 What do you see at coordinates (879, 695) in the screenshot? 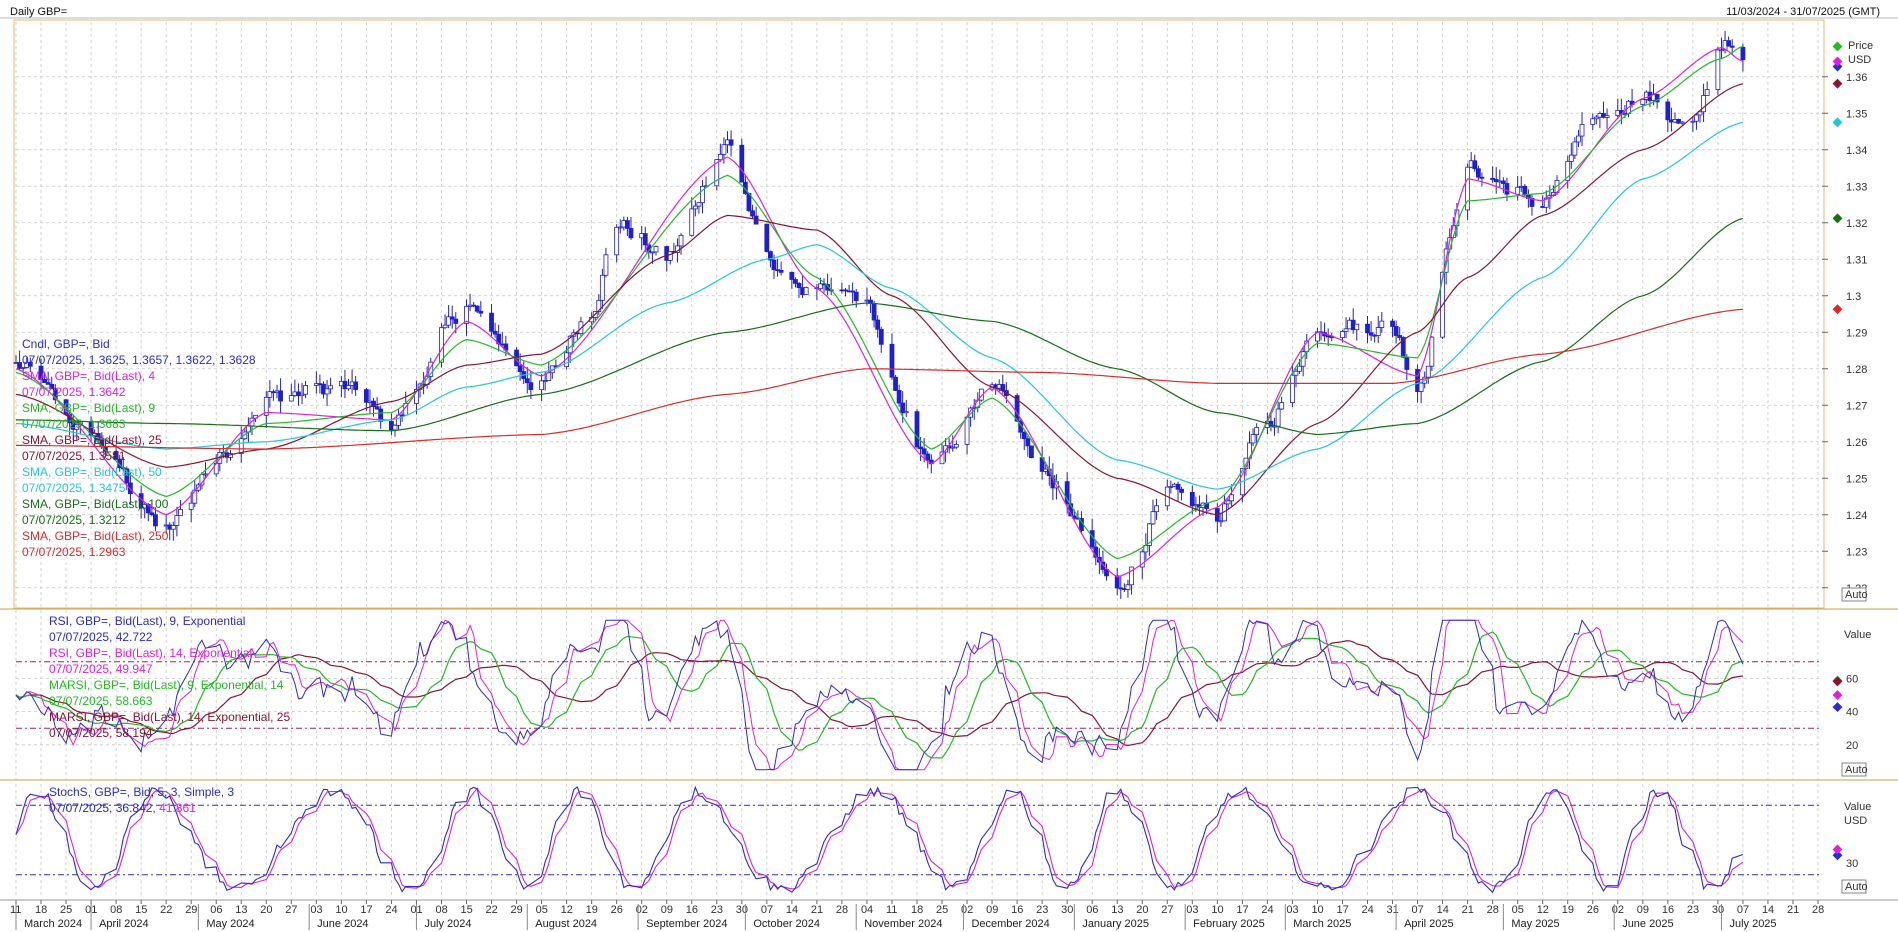
I see `rsi-panel` at bounding box center [879, 695].